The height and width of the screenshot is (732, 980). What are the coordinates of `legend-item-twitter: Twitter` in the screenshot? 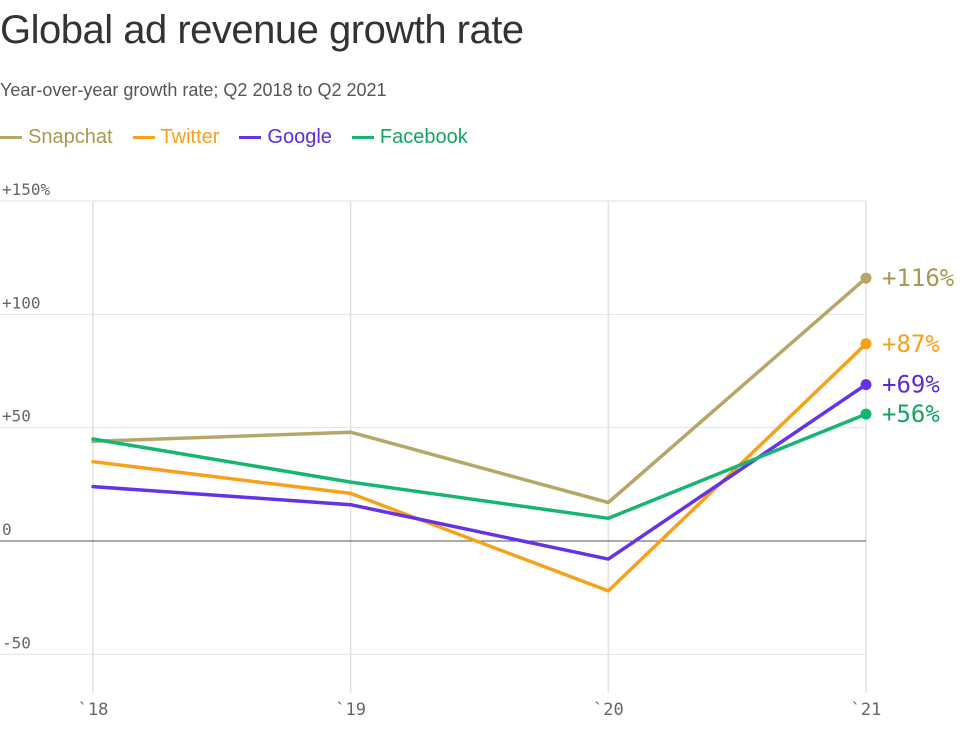 It's located at (176, 137).